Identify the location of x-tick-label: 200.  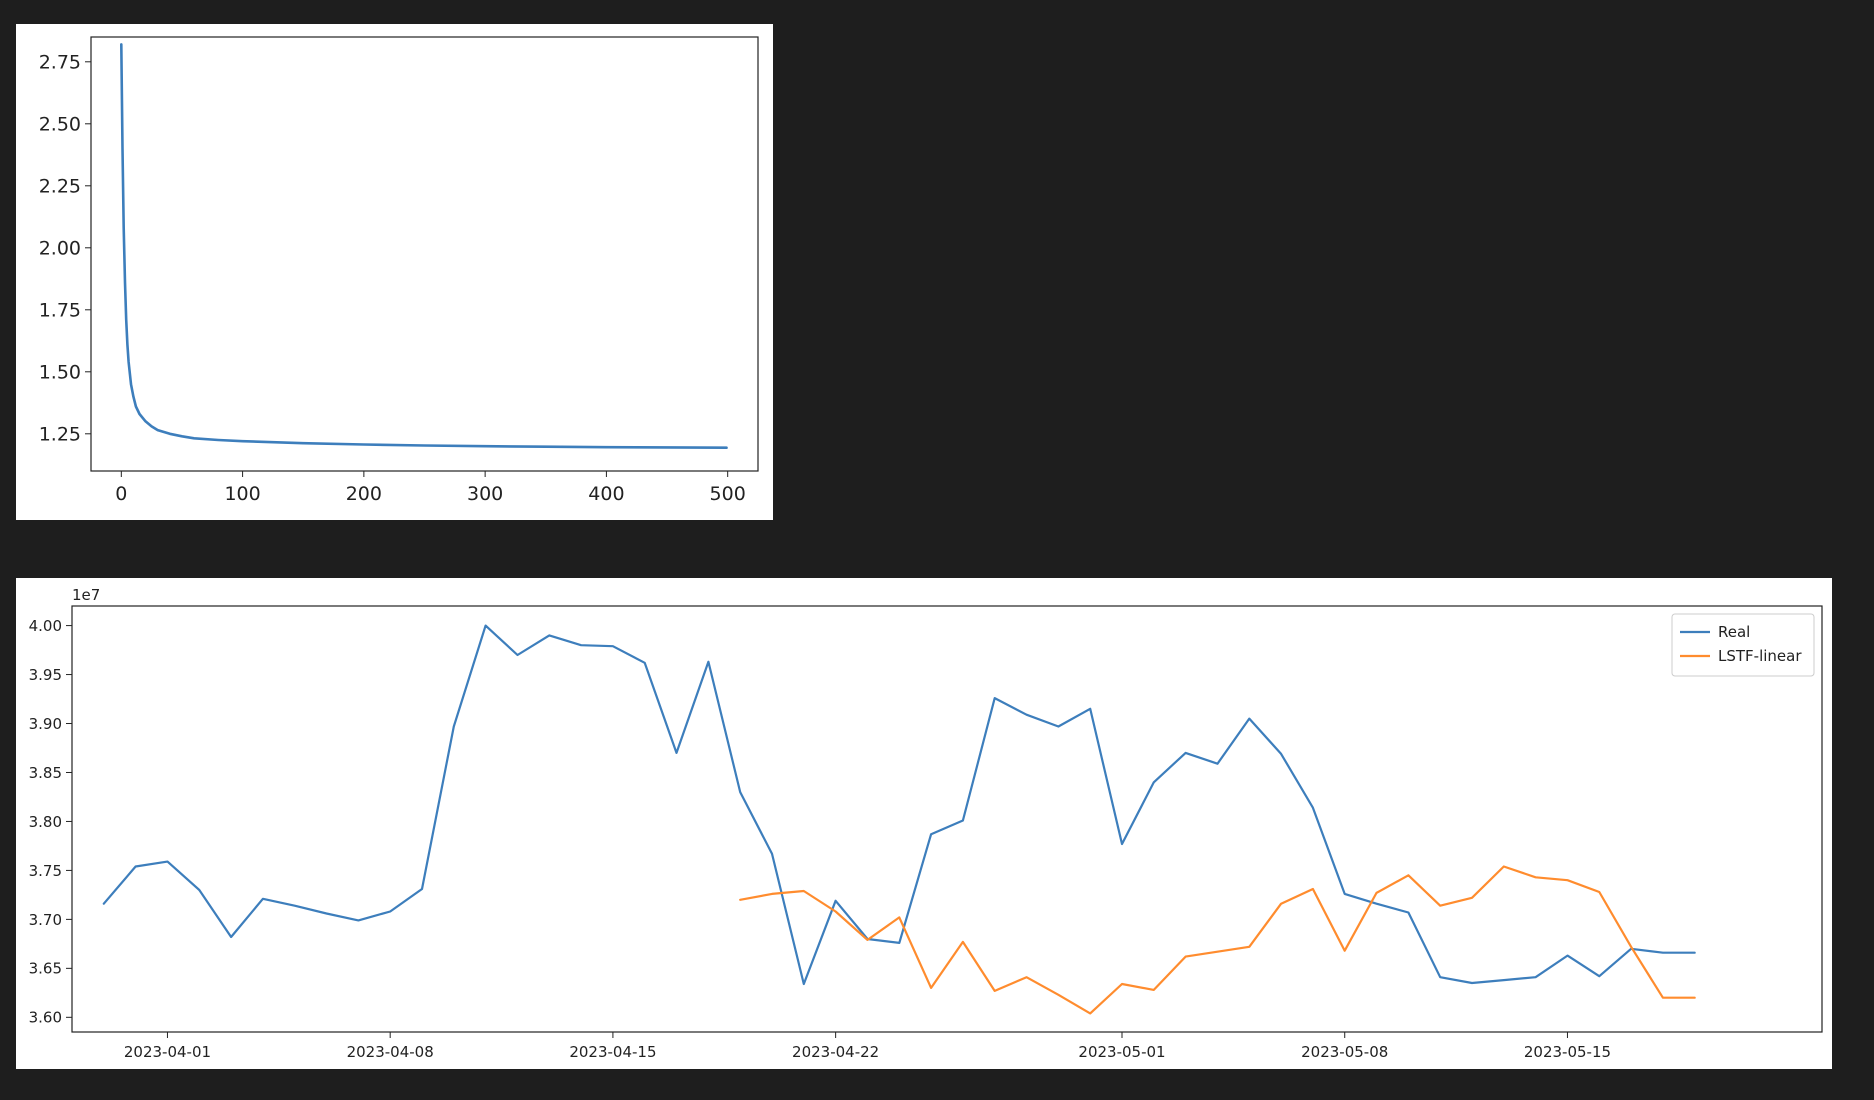
(364, 494).